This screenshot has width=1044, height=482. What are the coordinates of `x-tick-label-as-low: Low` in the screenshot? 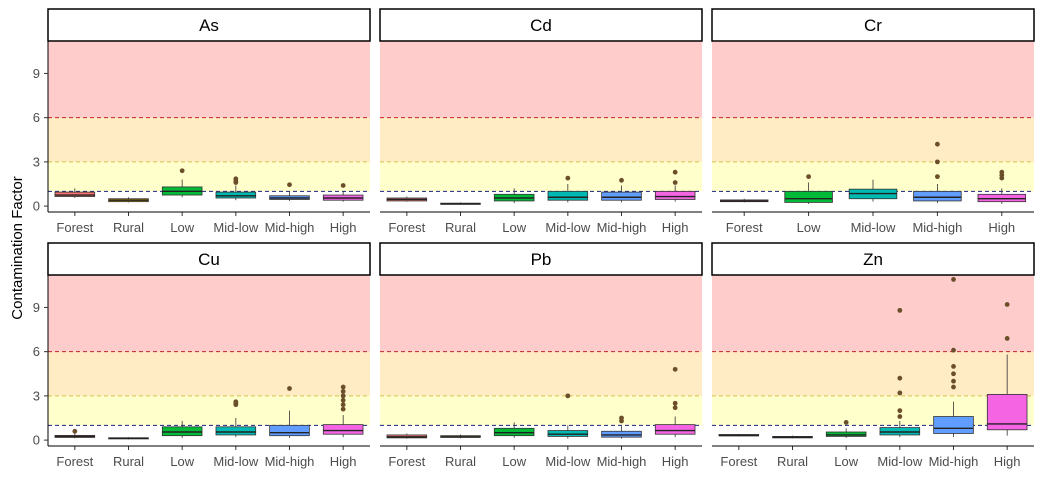 It's located at (182, 227).